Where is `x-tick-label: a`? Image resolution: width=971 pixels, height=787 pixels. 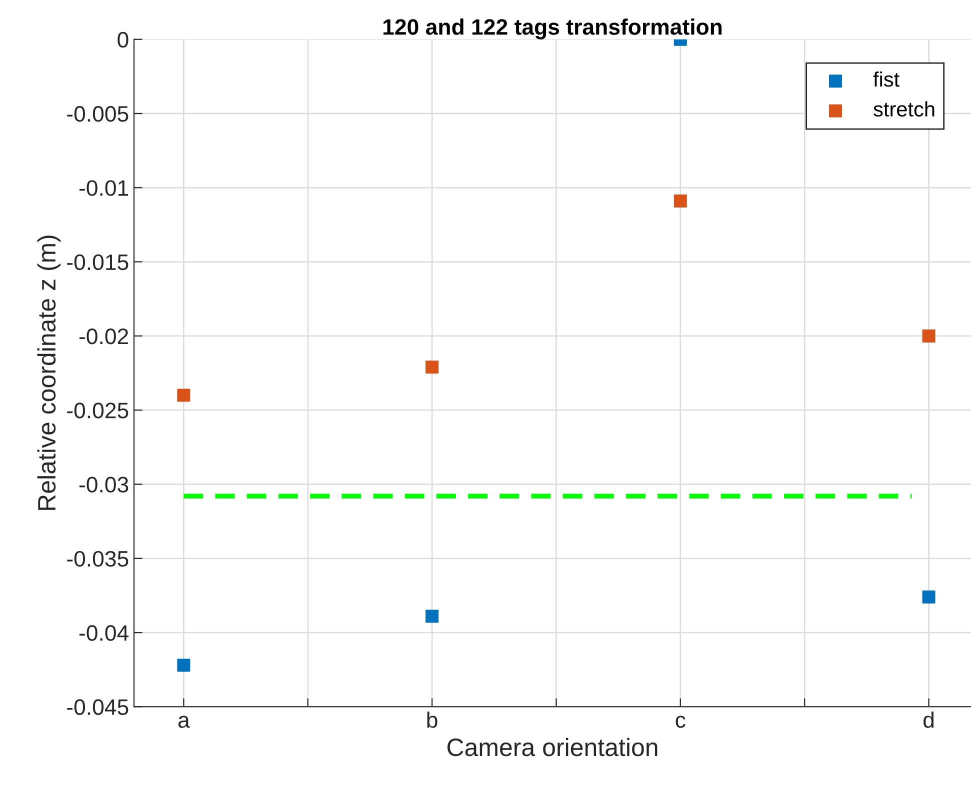 x-tick-label: a is located at coordinates (184, 722).